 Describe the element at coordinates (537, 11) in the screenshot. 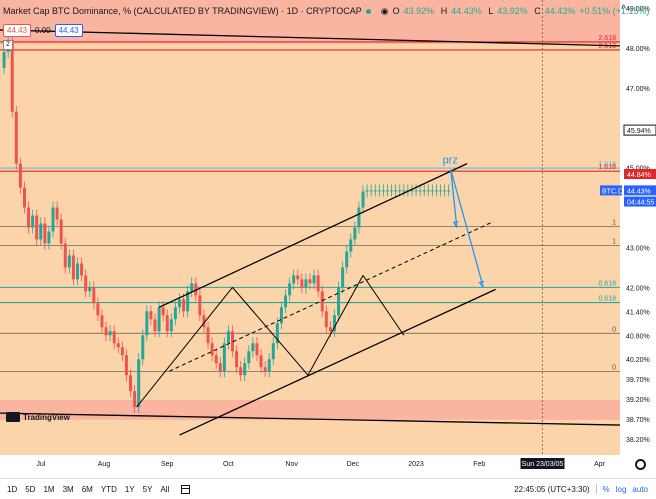

I see `close-label: C` at that location.